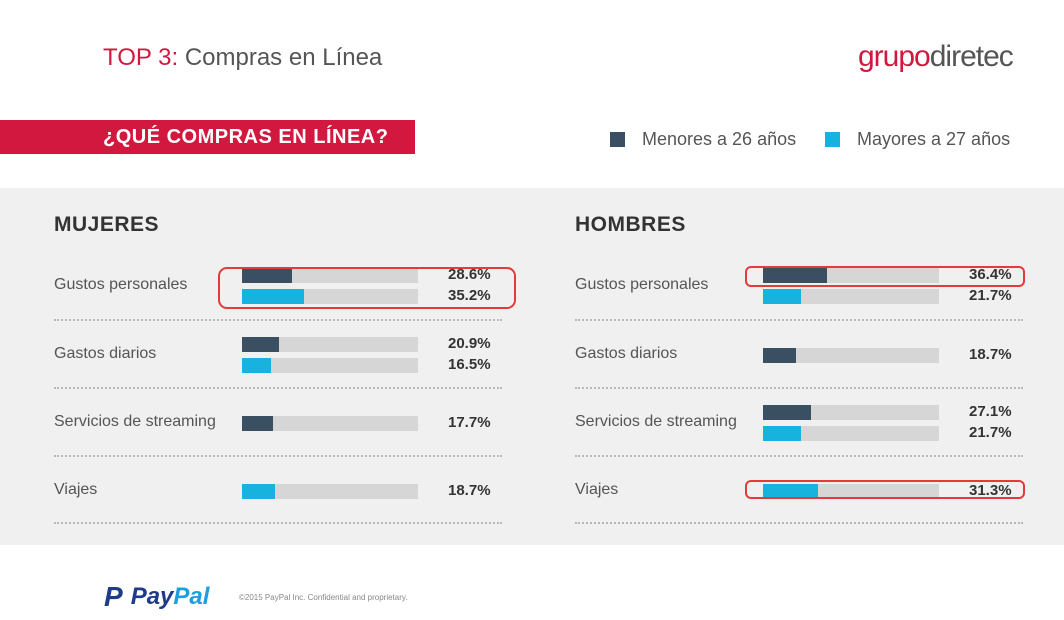  Describe the element at coordinates (141, 57) in the screenshot. I see `title-prefix: TOP 3:` at that location.